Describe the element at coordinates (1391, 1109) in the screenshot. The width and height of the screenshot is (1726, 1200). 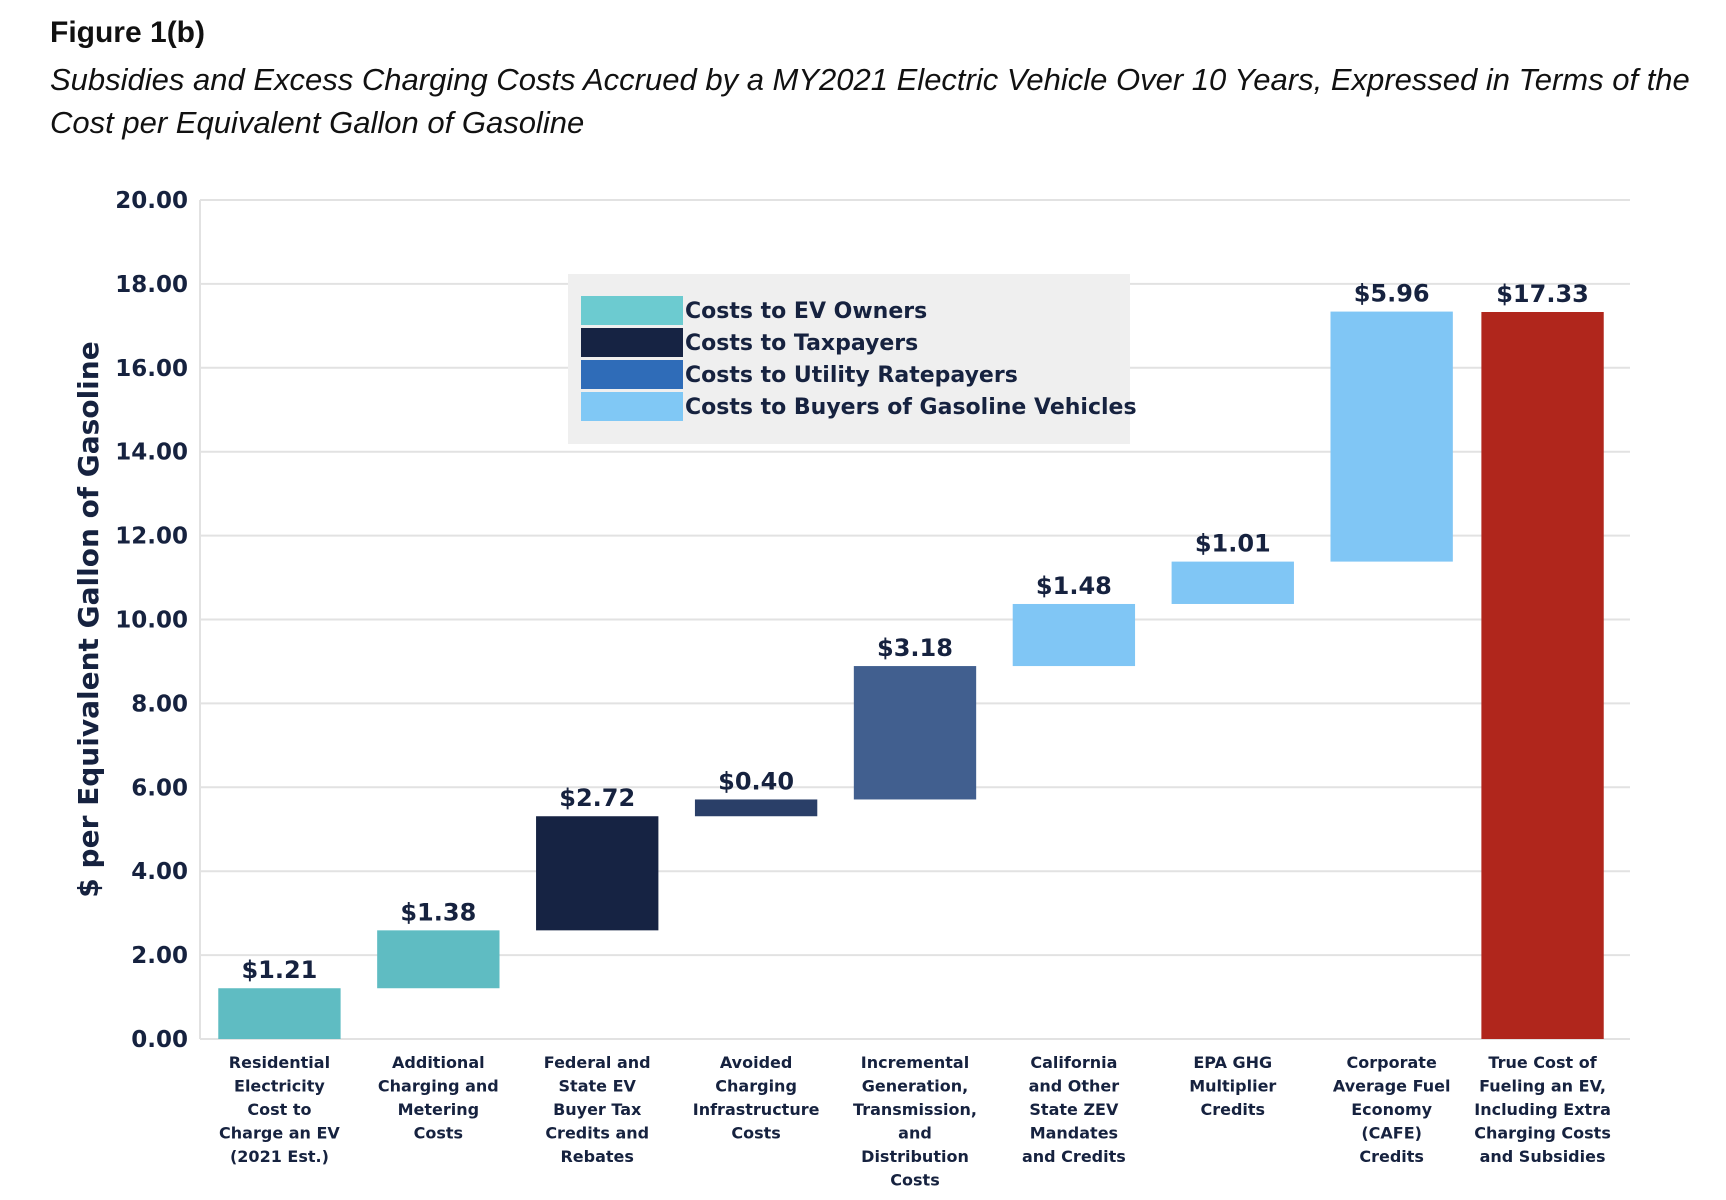
I see `x-category-label: Economy` at that location.